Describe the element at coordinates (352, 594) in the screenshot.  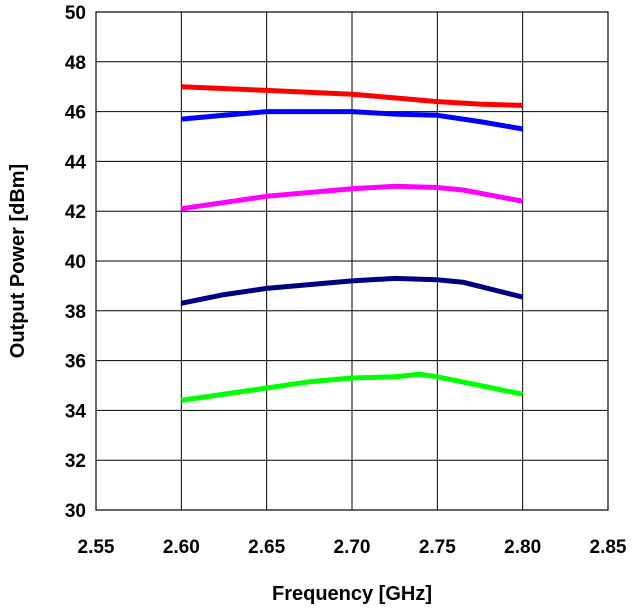
I see `x-axis-title: Frequency [GHz]` at that location.